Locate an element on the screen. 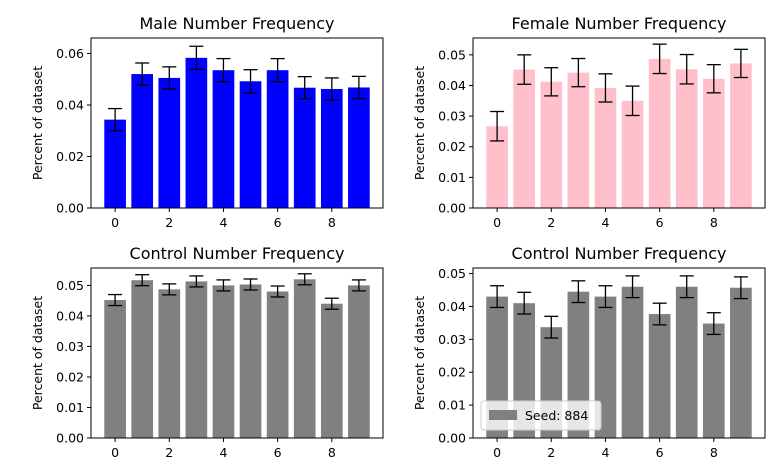 This screenshot has width=782, height=476. chart-title: Control Number Frequency is located at coordinates (237, 253).